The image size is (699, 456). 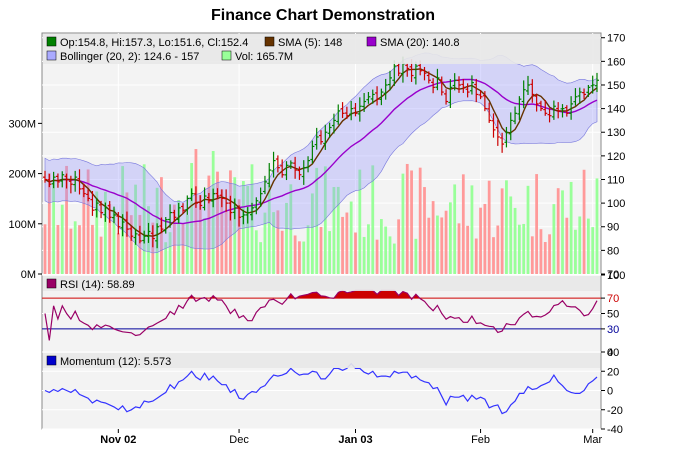 I want to click on sma20-legend-label: SMA (20): 140.8, so click(x=420, y=43).